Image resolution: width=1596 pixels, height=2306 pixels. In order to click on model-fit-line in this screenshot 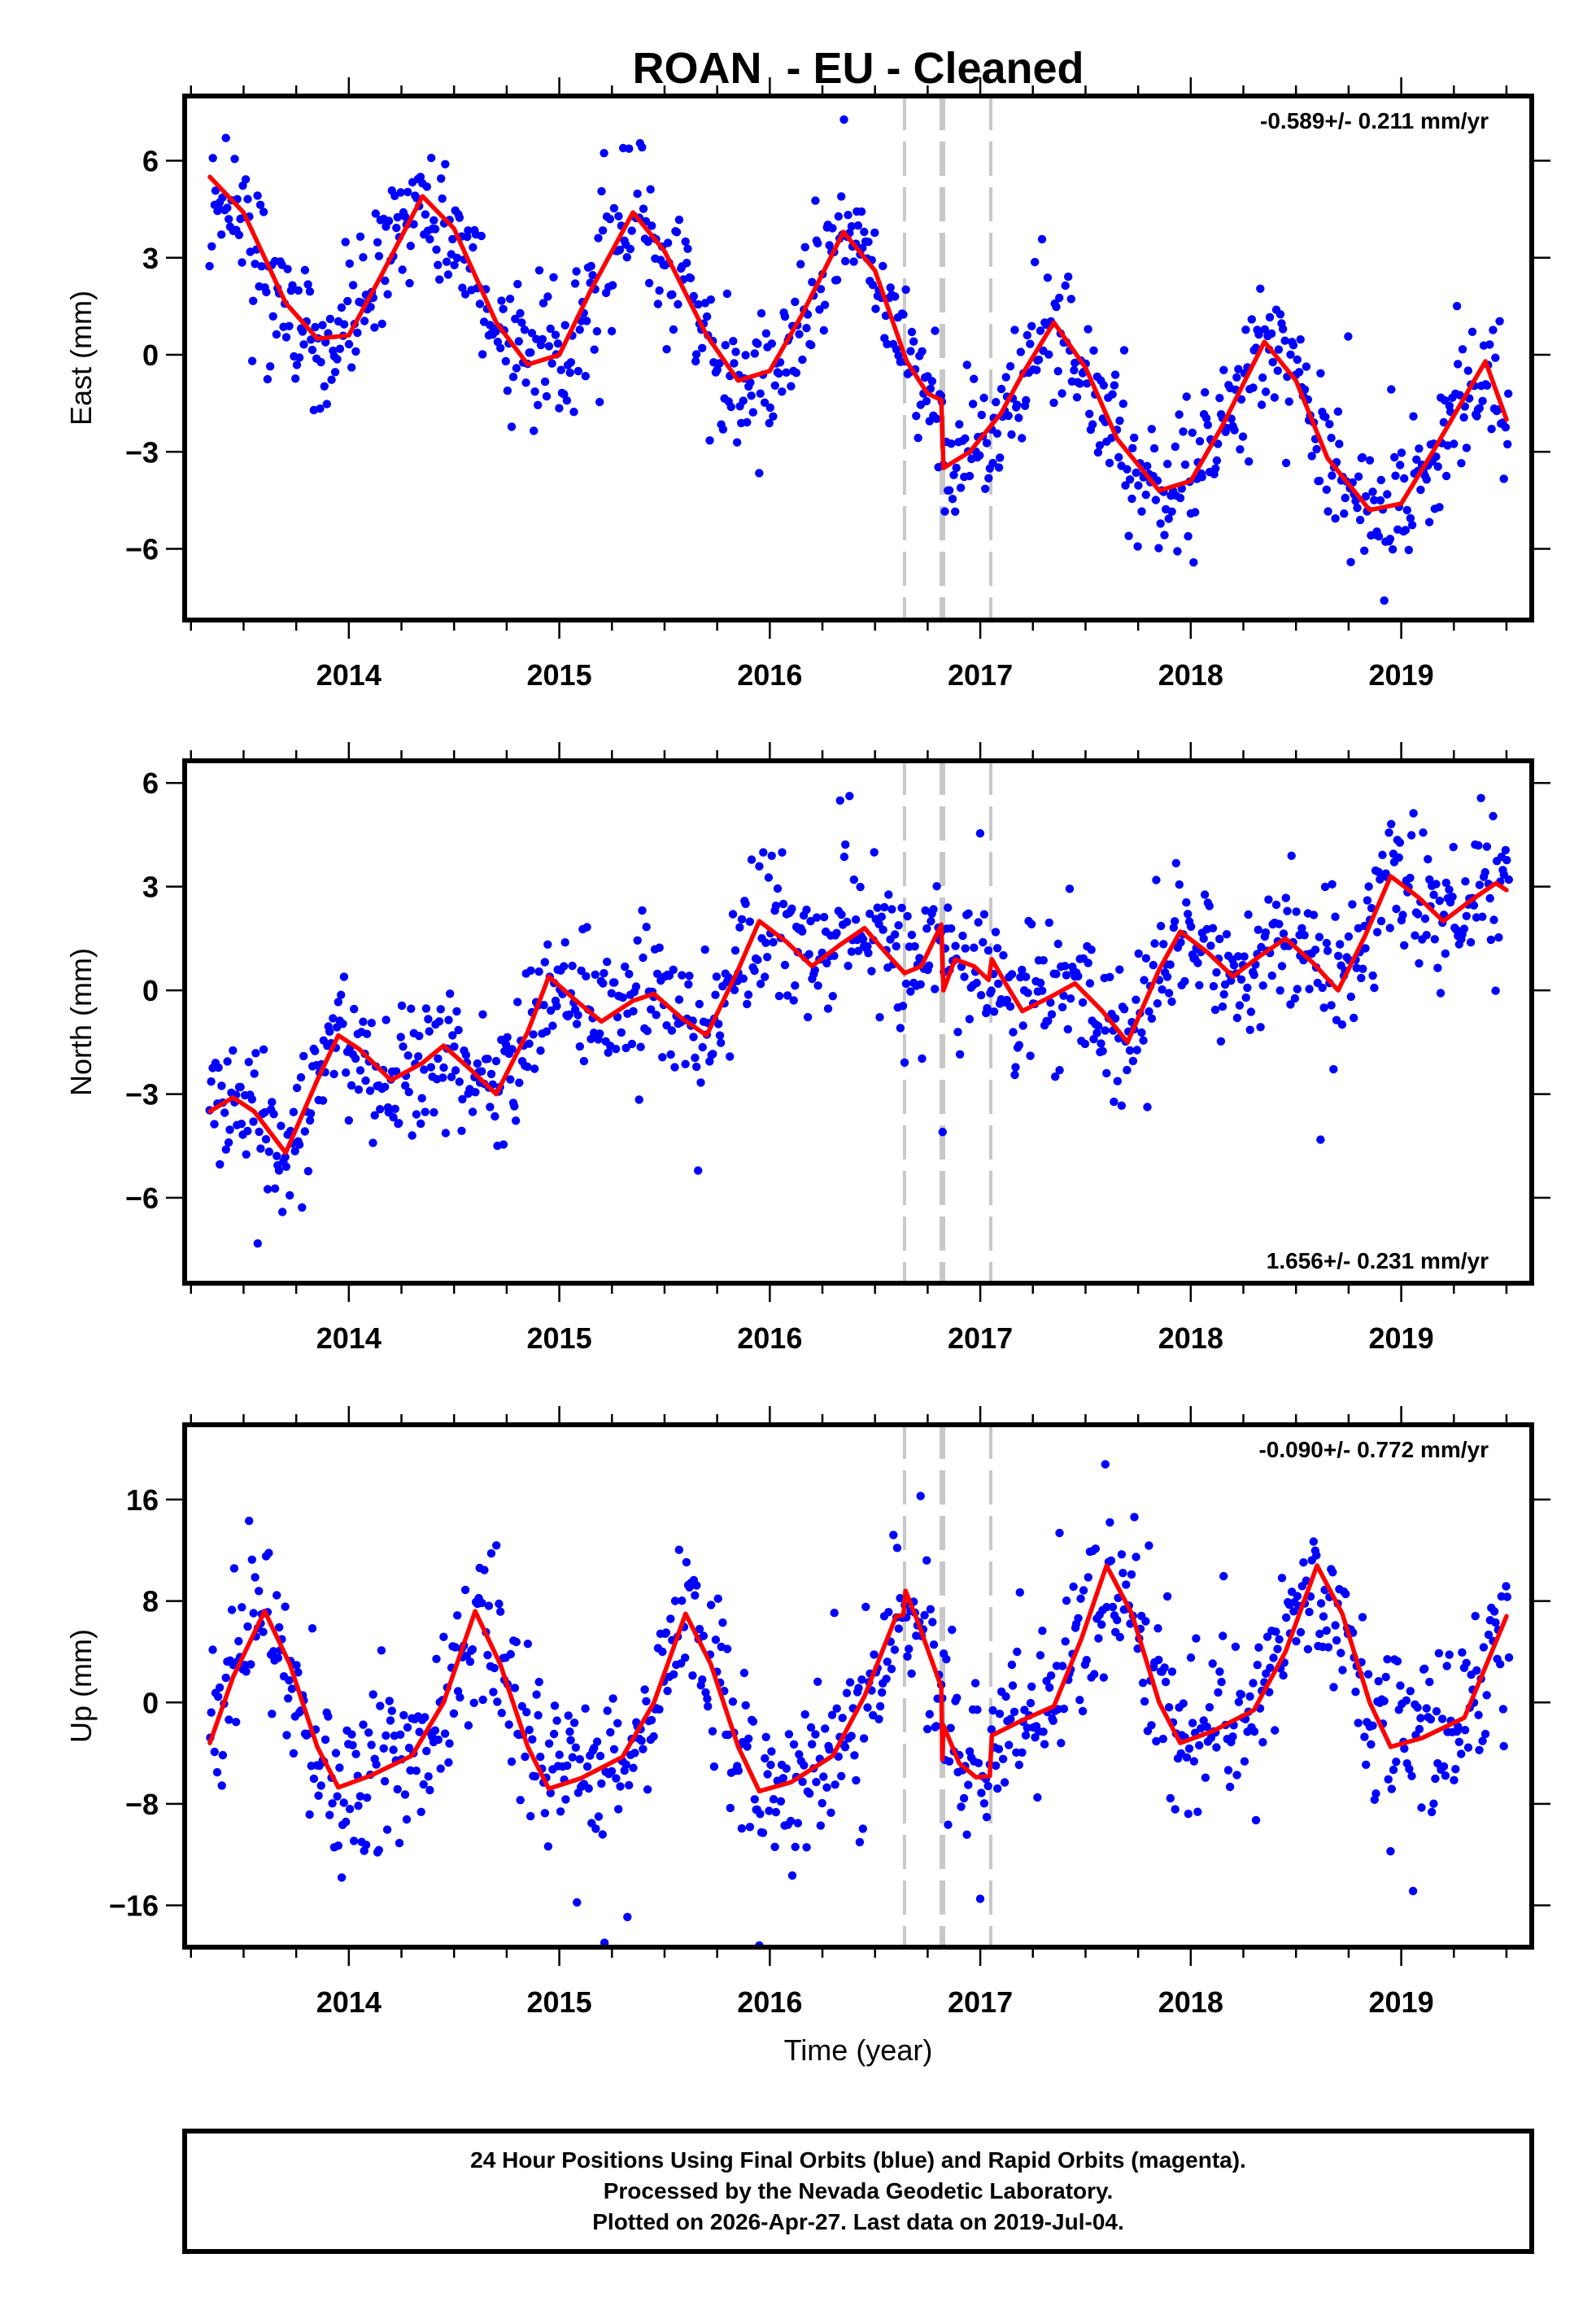, I will do `click(858, 1678)`.